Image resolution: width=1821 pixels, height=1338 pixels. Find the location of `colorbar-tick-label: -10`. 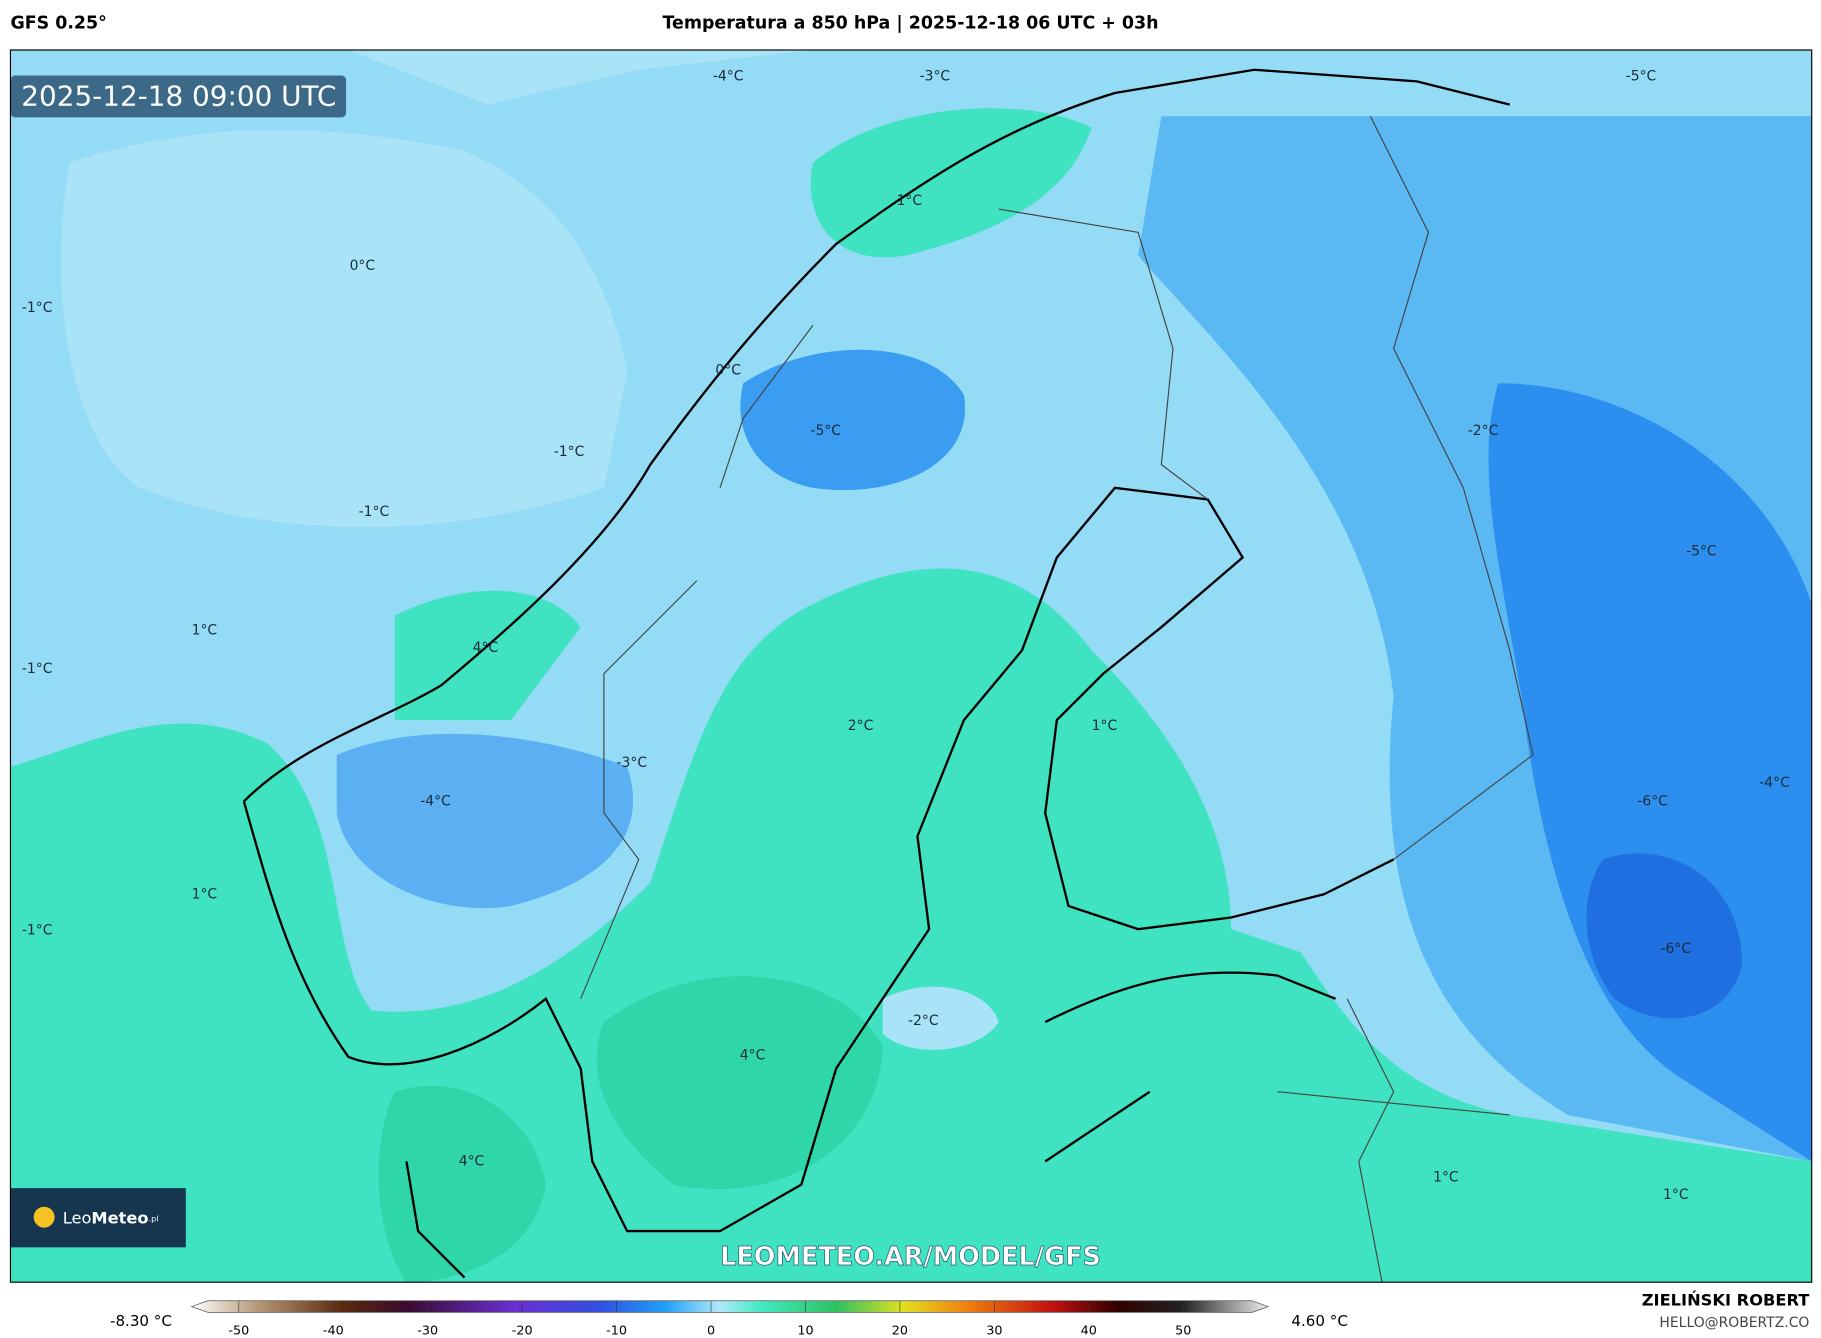

colorbar-tick-label: -10 is located at coordinates (616, 1330).